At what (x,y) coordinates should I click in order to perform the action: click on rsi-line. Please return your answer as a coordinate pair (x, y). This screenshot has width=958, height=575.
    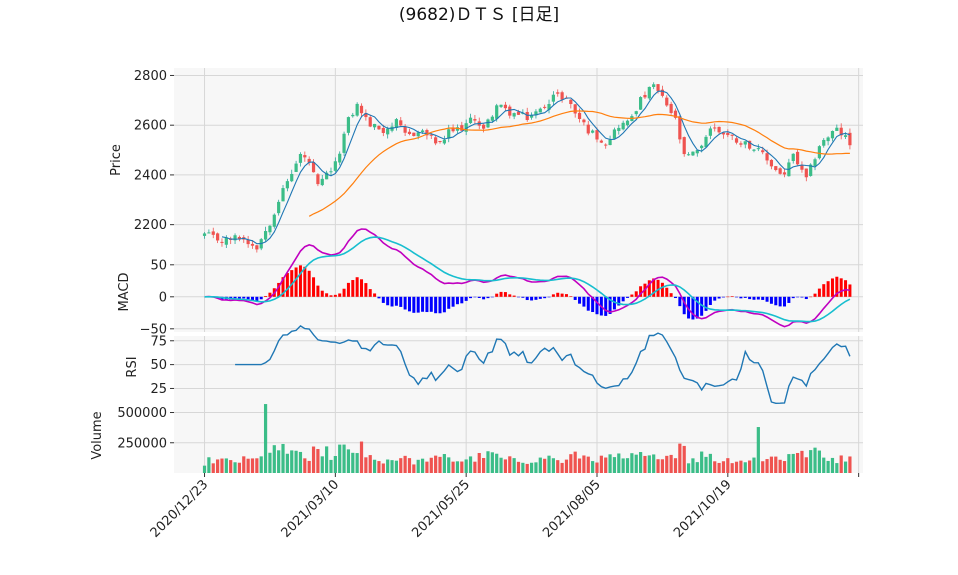
    Looking at the image, I should click on (543, 365).